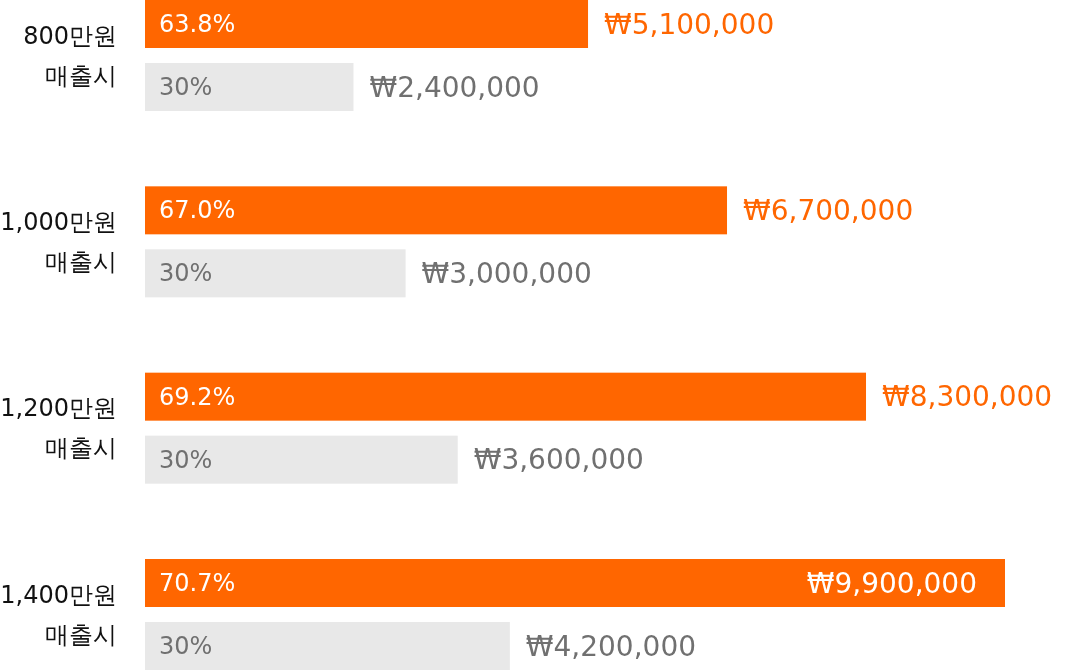  What do you see at coordinates (197, 396) in the screenshot?
I see `annotation: 69.2%` at bounding box center [197, 396].